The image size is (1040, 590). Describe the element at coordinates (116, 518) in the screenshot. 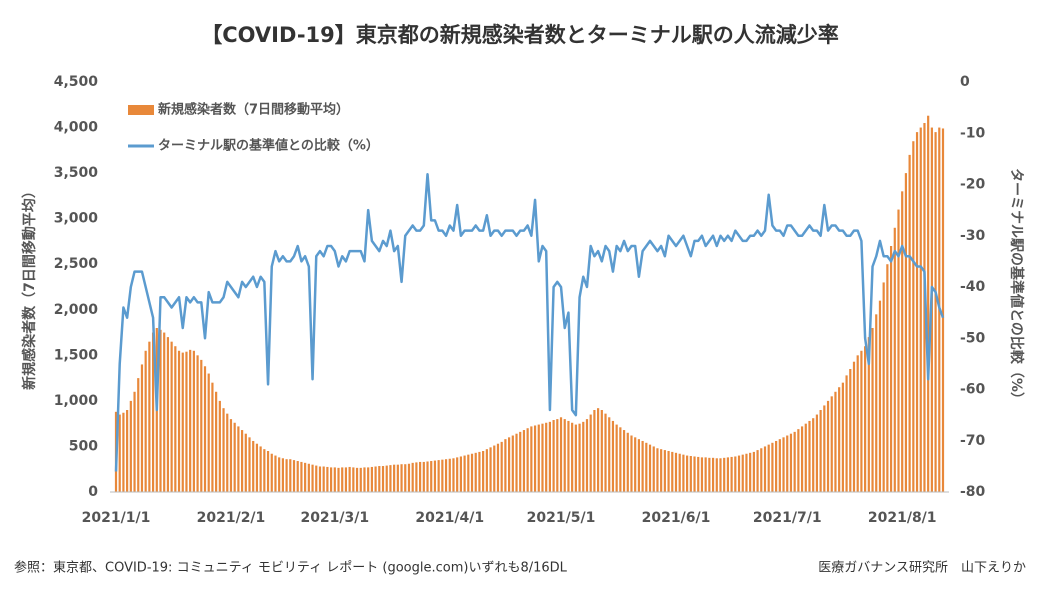

I see `x-tick-label: 2021/1/1` at that location.